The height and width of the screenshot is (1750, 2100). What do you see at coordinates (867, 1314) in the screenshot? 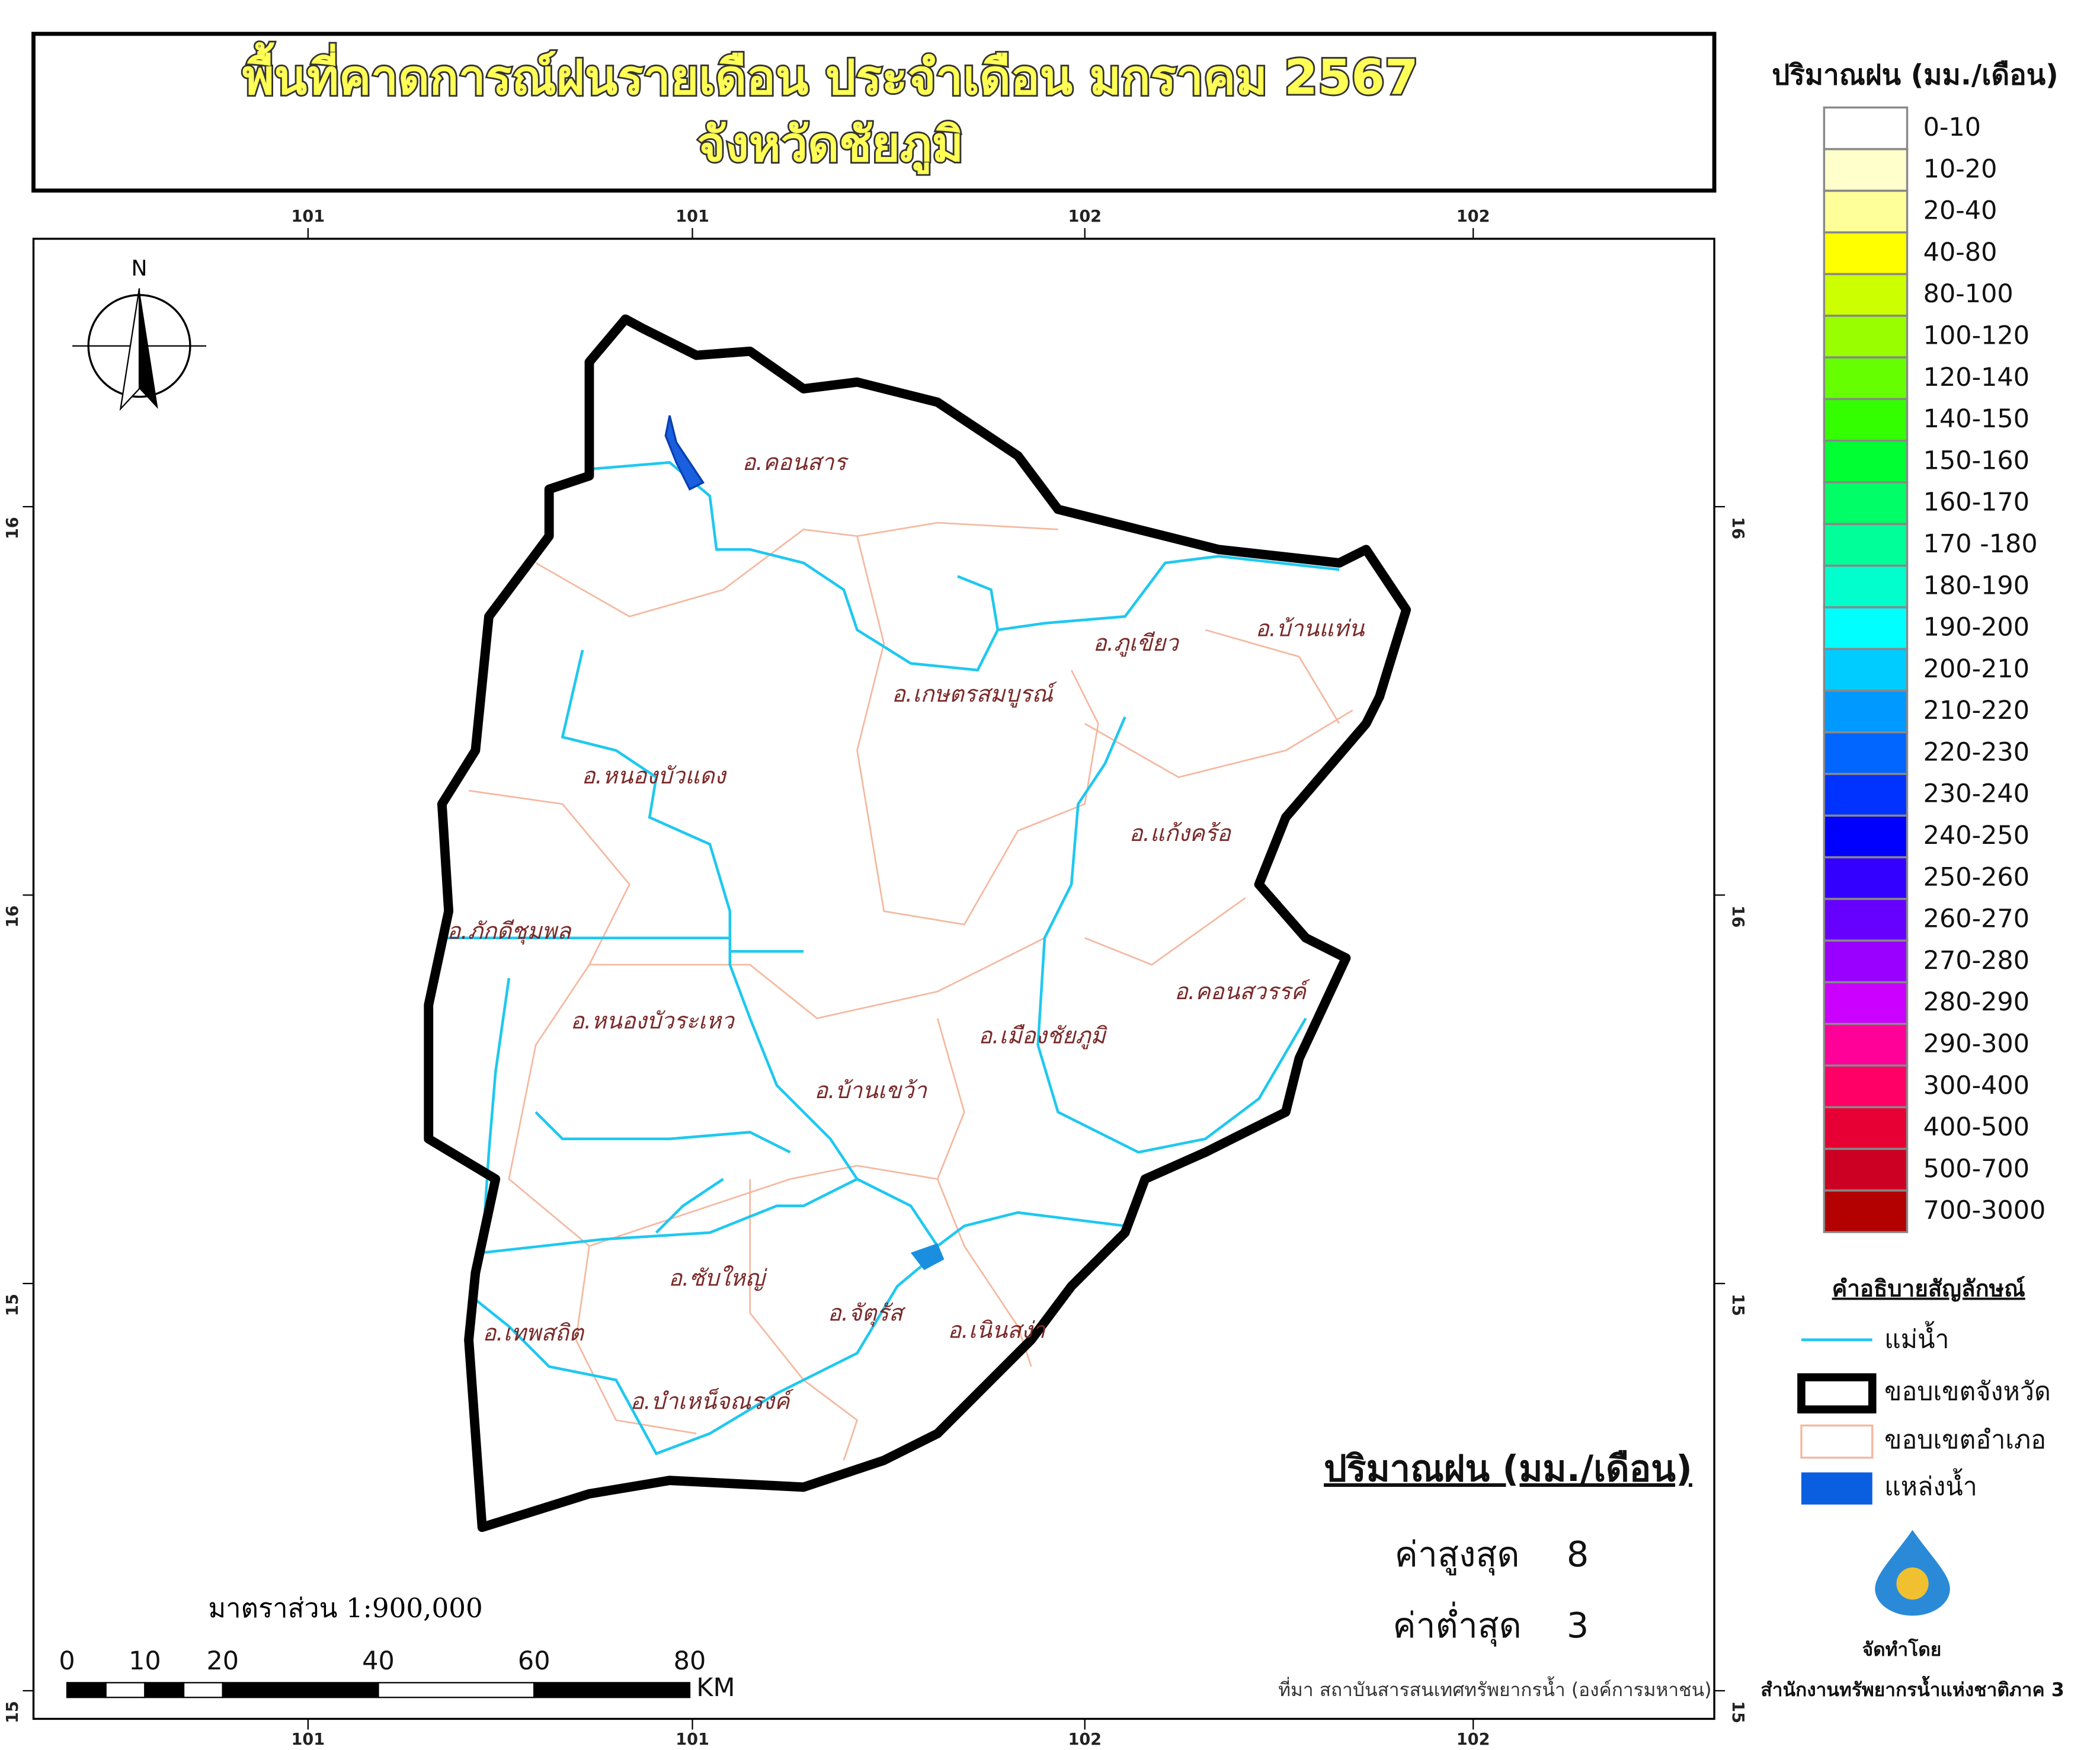
I see `district-label: อ.จัตุรัส` at bounding box center [867, 1314].